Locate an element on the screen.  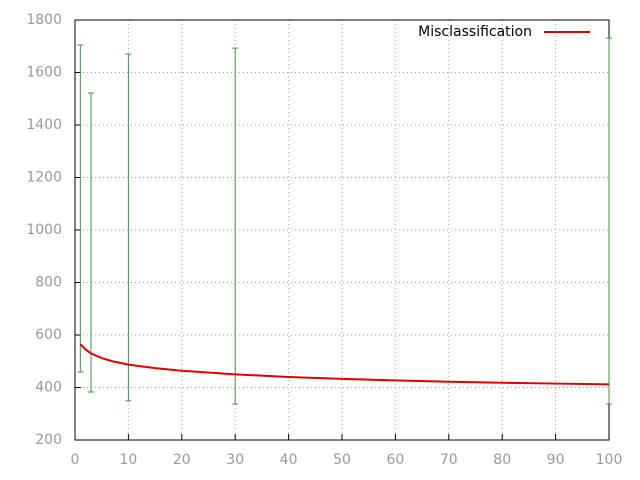
series-line is located at coordinates (344, 364).